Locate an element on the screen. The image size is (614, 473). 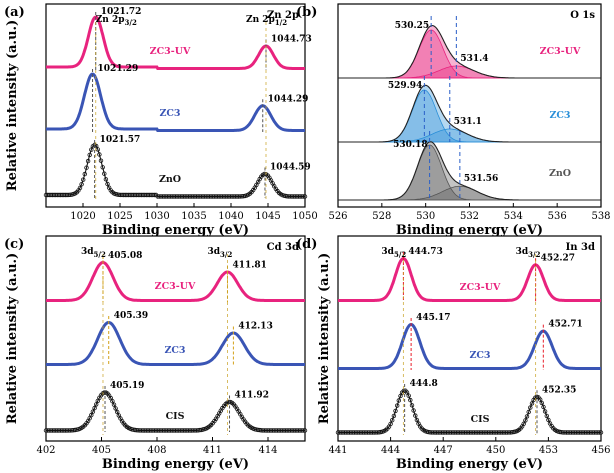
panel-label: (a) is located at coordinates (14, 12).